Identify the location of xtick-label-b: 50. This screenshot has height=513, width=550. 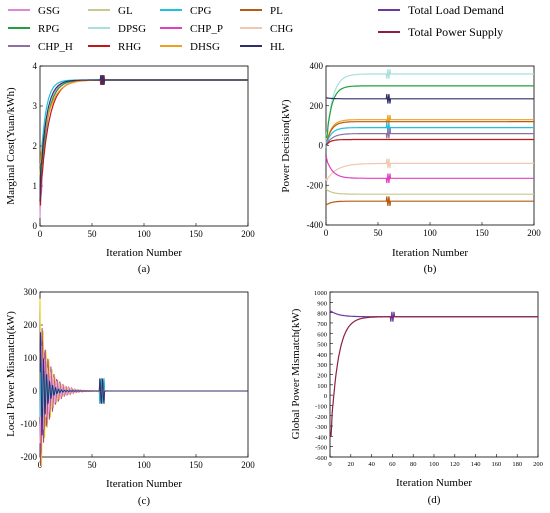
(379, 233).